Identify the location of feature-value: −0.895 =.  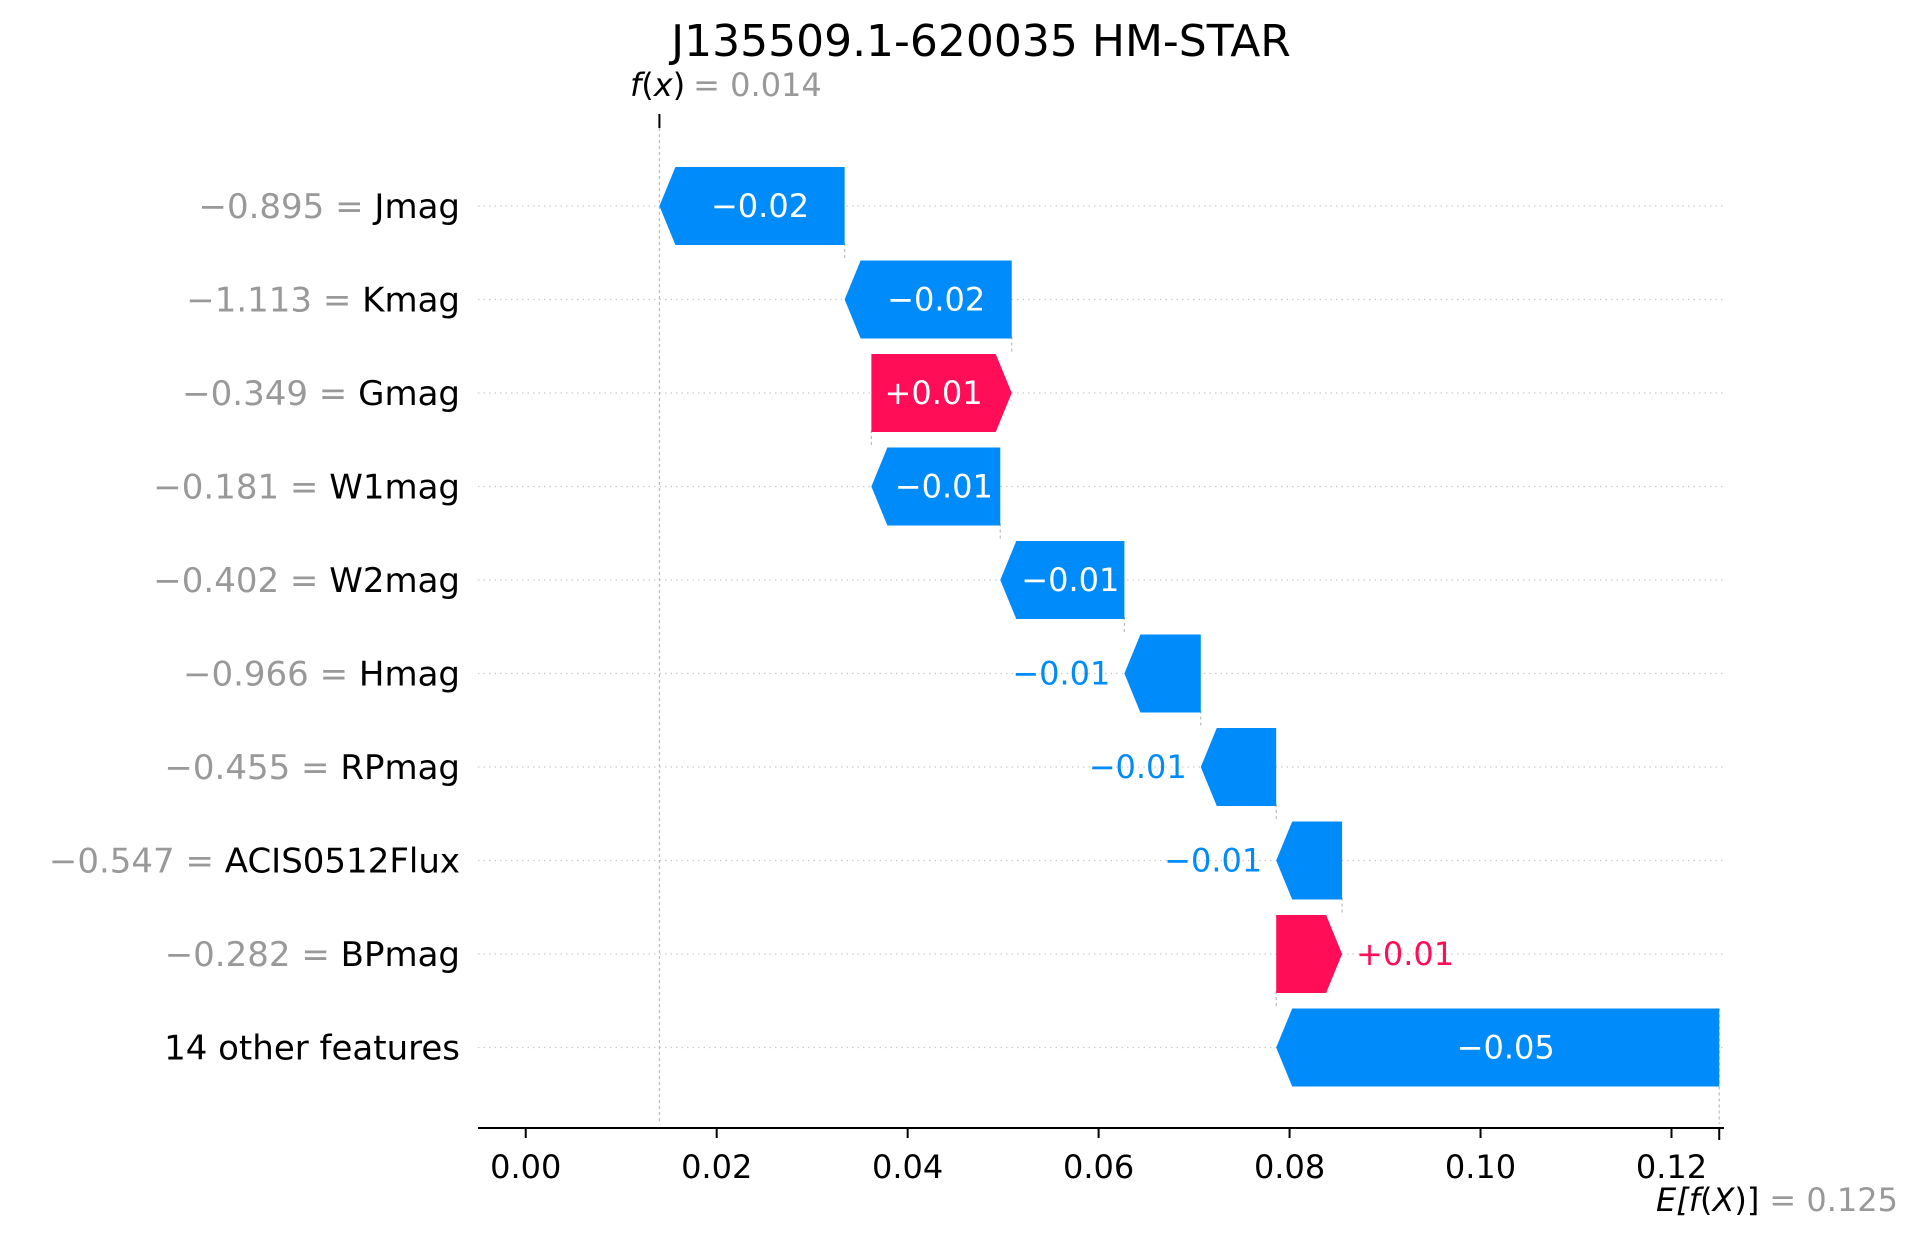
(286, 207).